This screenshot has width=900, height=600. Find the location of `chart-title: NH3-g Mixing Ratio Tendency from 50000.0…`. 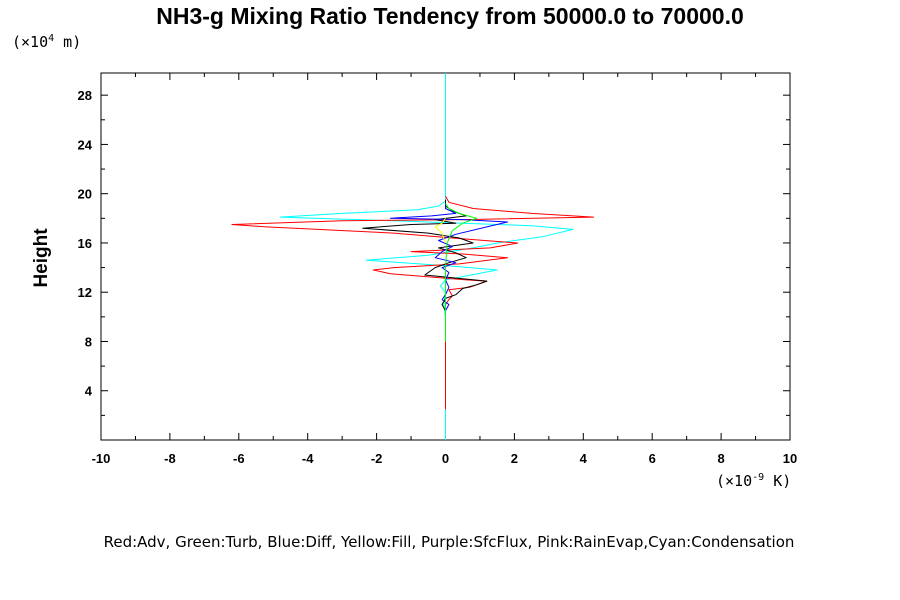

chart-title: NH3-g Mixing Ratio Tendency from 50000.0… is located at coordinates (450, 16).